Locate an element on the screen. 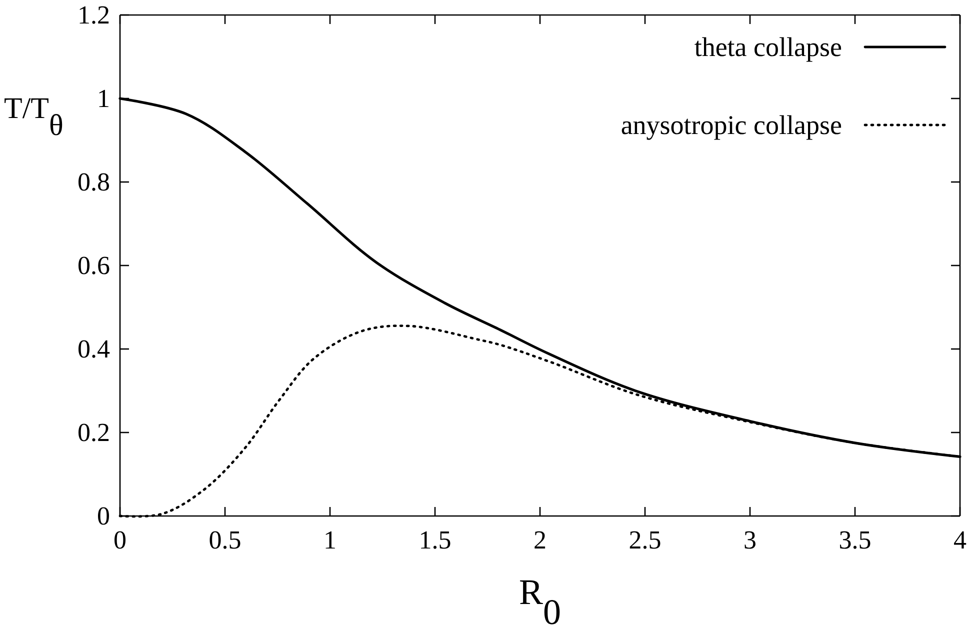 The image size is (967, 626). x-tick-label: 4 is located at coordinates (960, 539).